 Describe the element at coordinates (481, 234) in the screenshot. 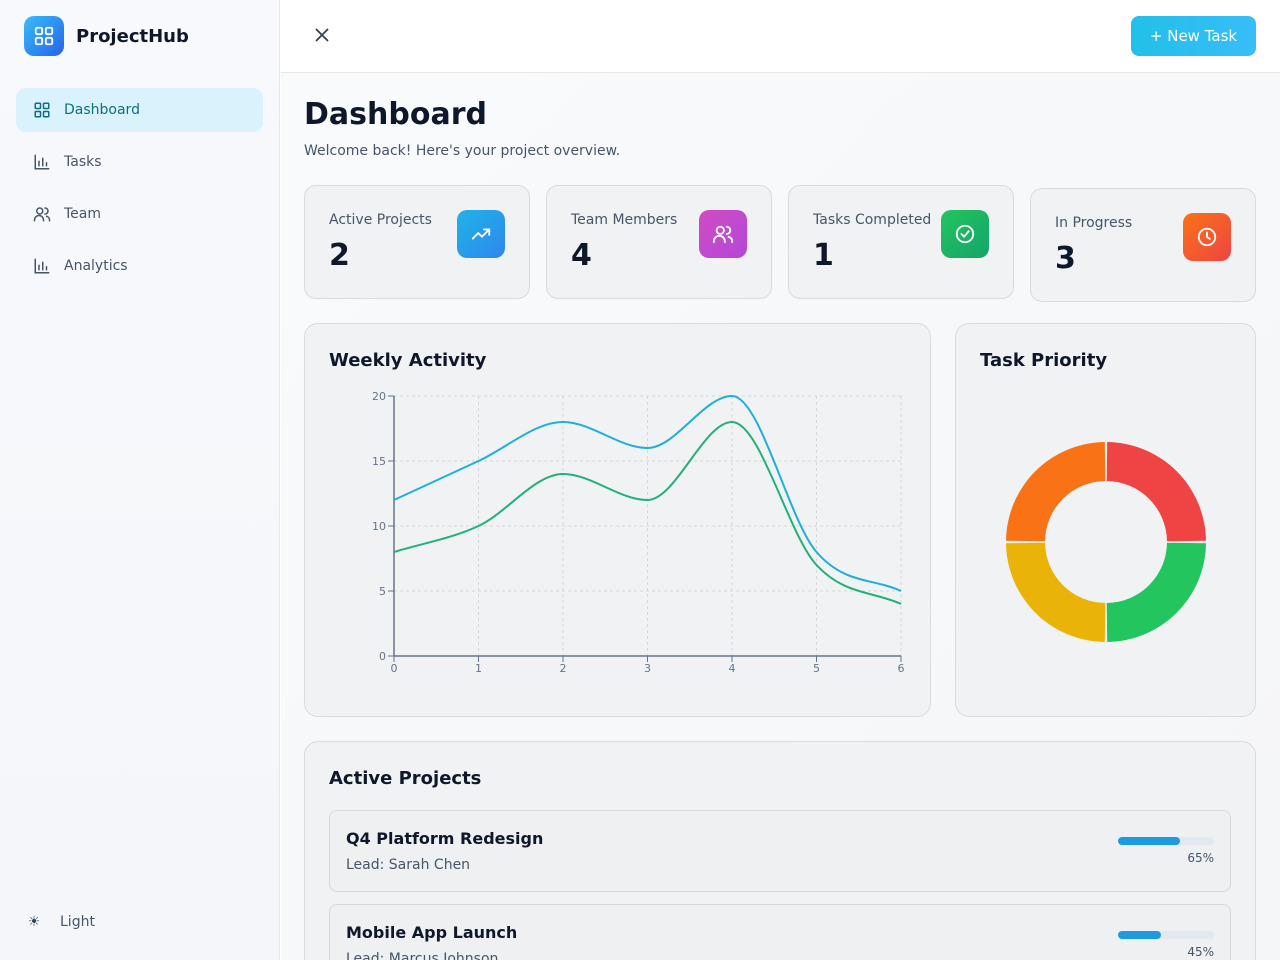

I see `trending-up-icon` at that location.